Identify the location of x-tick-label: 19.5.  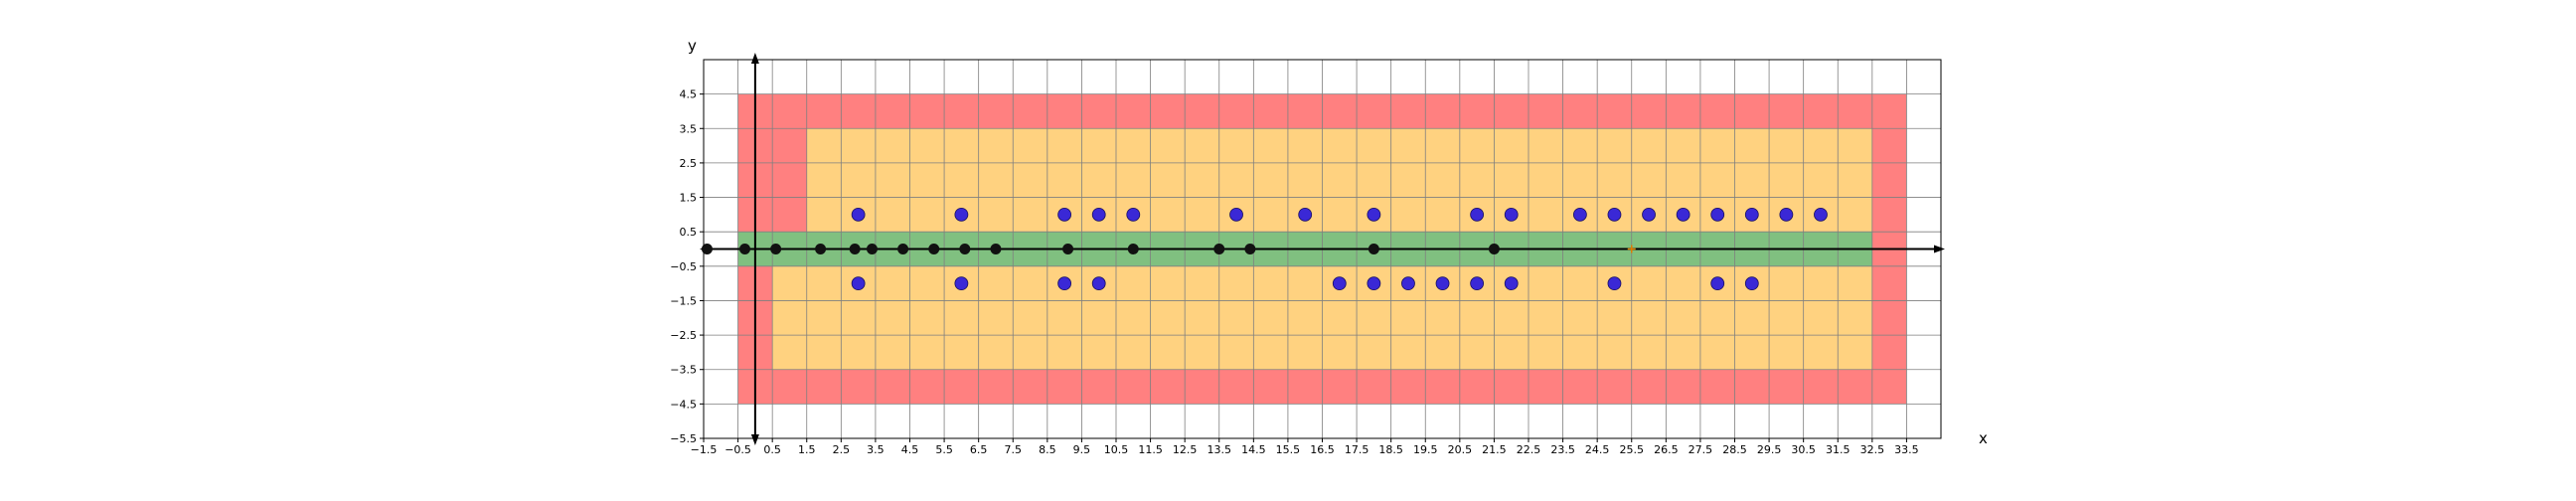
(1425, 449).